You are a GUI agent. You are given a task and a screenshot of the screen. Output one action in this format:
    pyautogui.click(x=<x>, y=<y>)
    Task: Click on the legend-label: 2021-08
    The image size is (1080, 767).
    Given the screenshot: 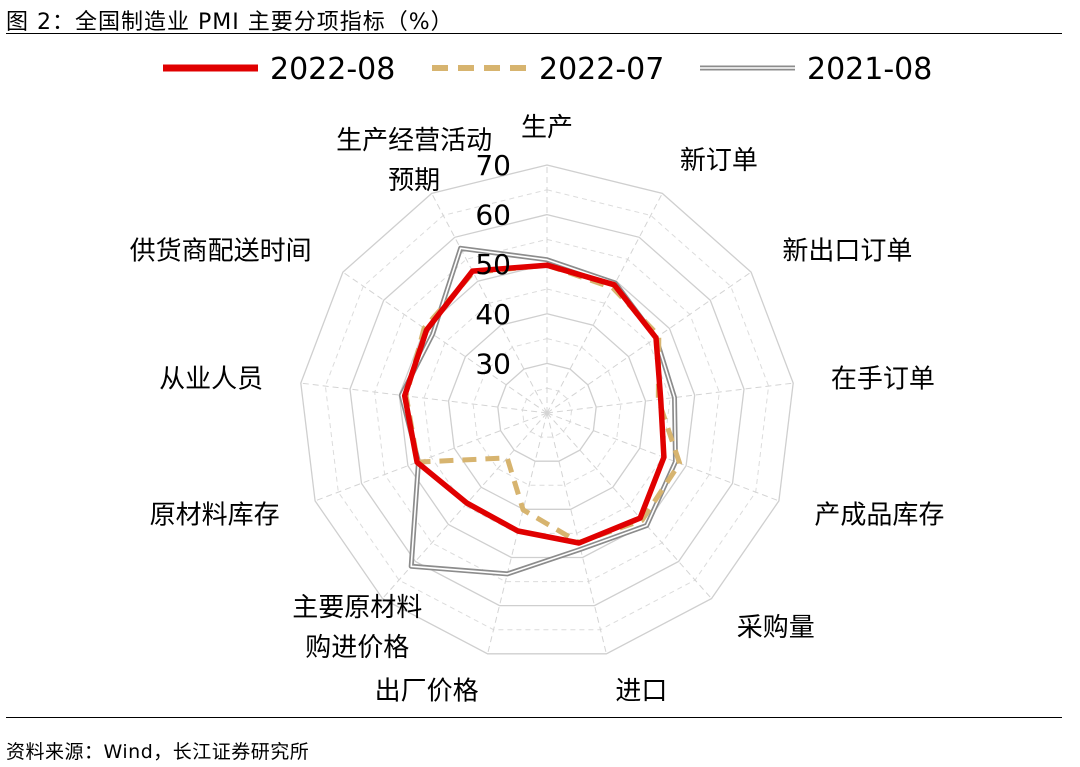 What is the action you would take?
    pyautogui.click(x=869, y=69)
    